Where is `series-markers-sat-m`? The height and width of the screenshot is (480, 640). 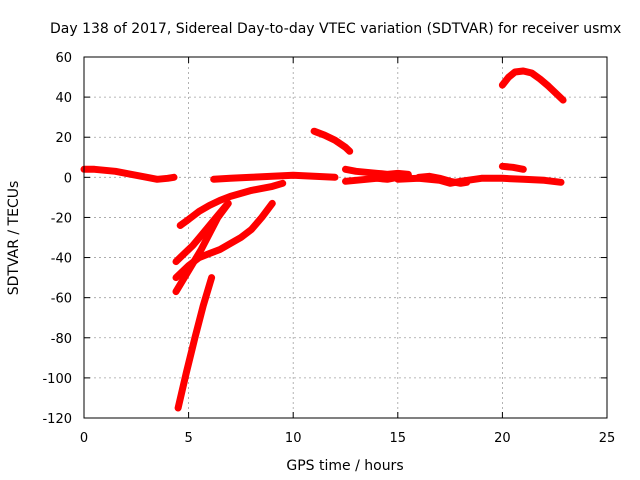
series-markers-sat-m is located at coordinates (513, 168).